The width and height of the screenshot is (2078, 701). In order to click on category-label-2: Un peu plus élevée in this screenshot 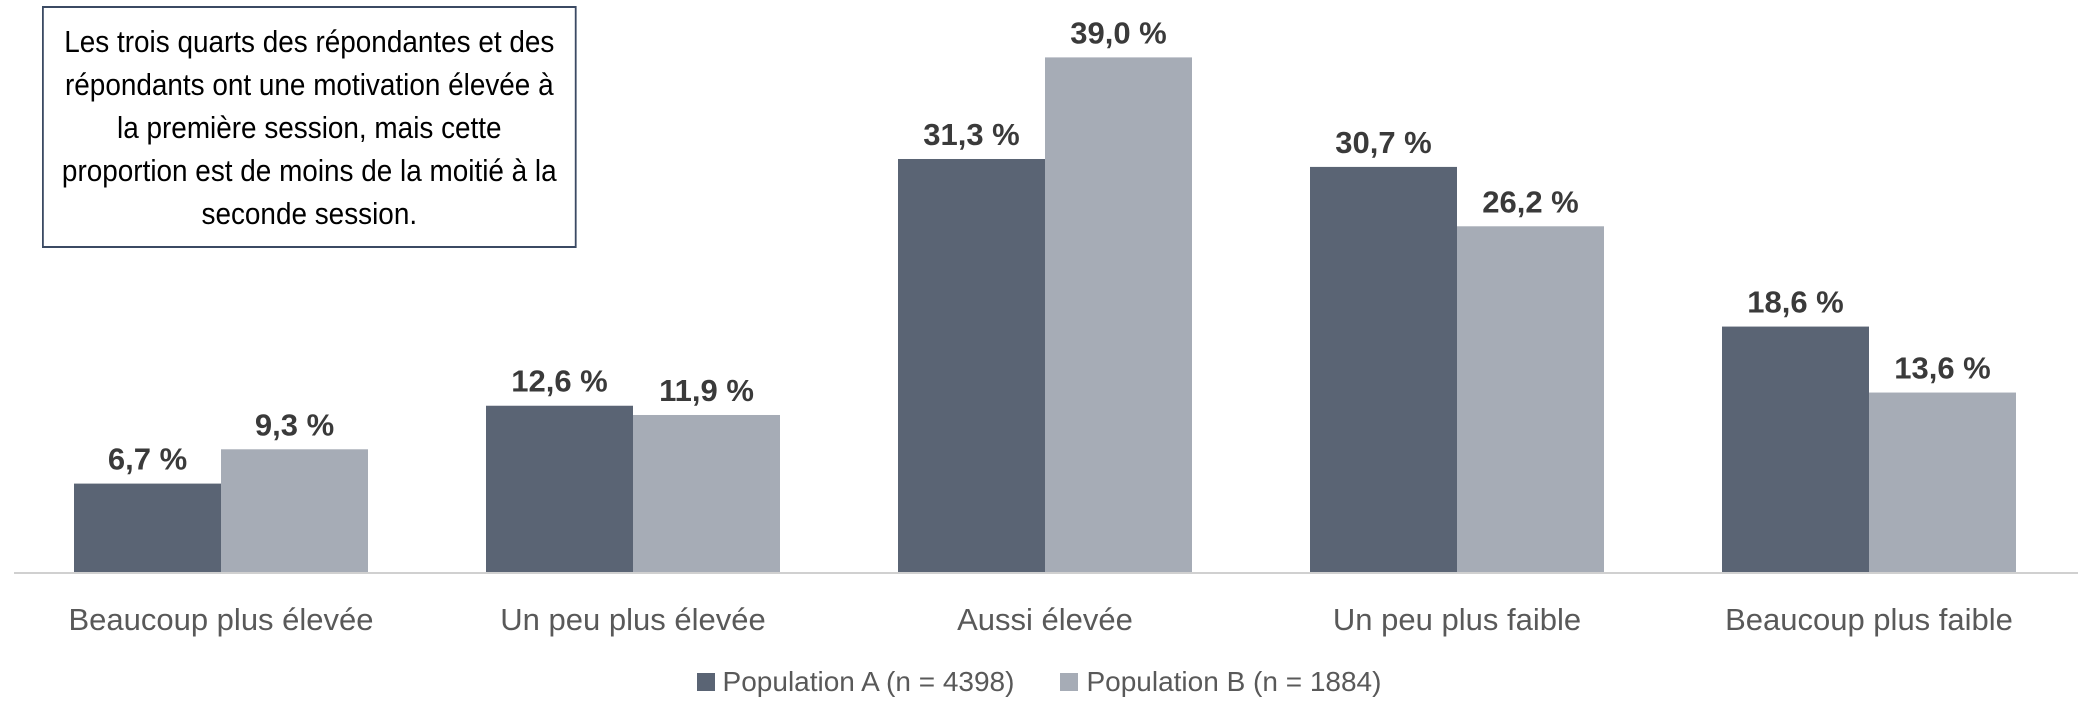, I will do `click(632, 619)`.